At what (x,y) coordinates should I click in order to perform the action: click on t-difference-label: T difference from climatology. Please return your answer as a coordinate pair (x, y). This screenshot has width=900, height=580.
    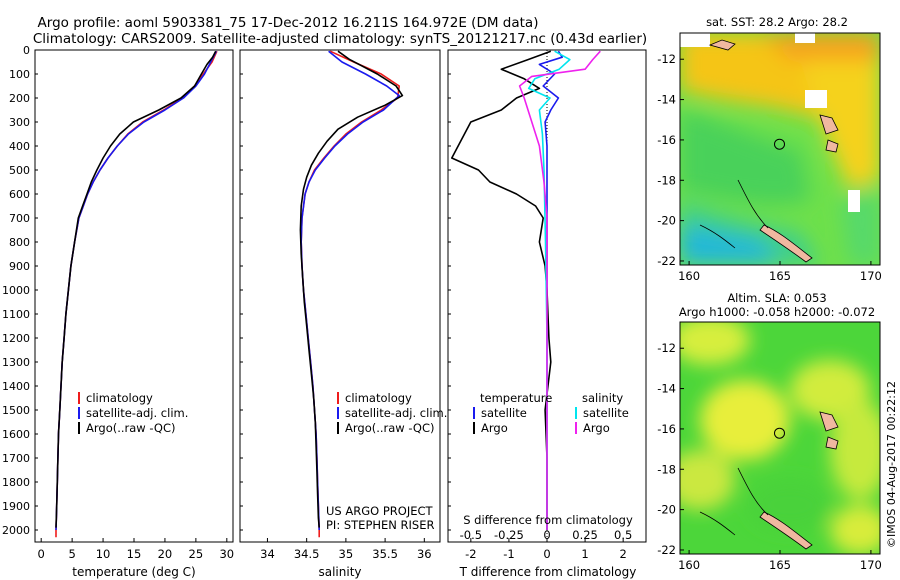
    Looking at the image, I should click on (548, 572).